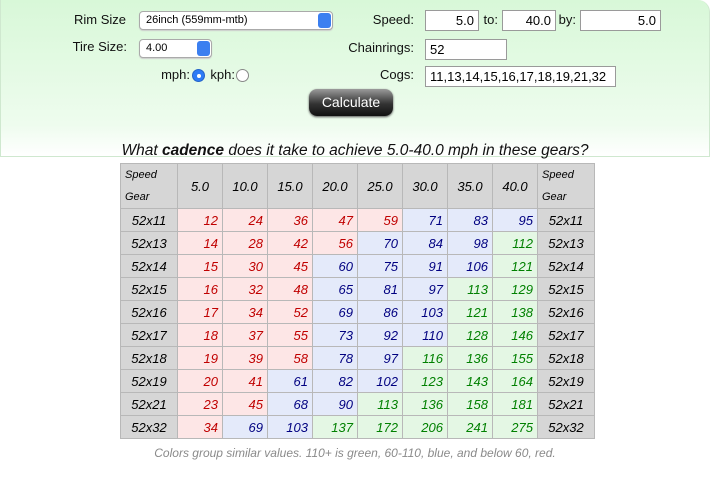 The height and width of the screenshot is (483, 710). I want to click on gear-label: 52x11, so click(566, 220).